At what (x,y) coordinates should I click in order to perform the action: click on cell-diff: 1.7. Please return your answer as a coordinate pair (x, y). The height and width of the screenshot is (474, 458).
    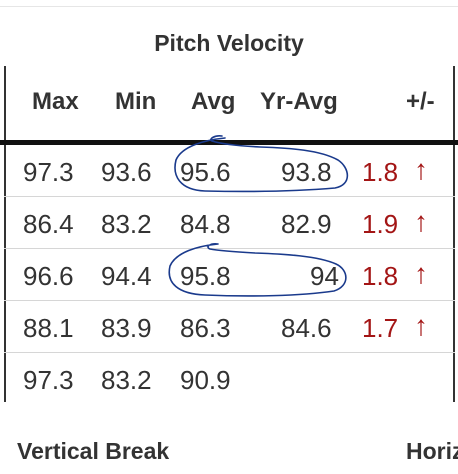
    Looking at the image, I should click on (380, 328).